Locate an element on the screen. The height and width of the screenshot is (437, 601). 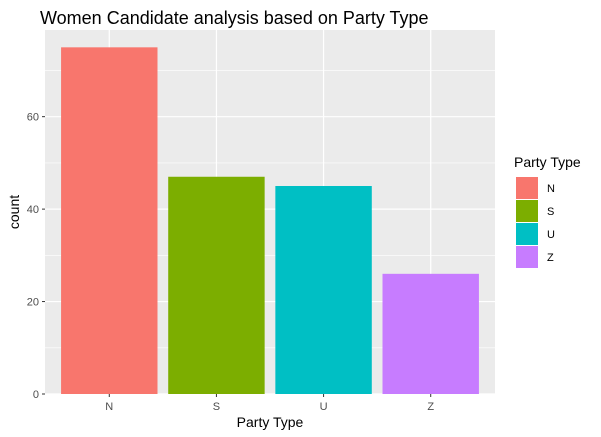
x-tick-label: S is located at coordinates (216, 407).